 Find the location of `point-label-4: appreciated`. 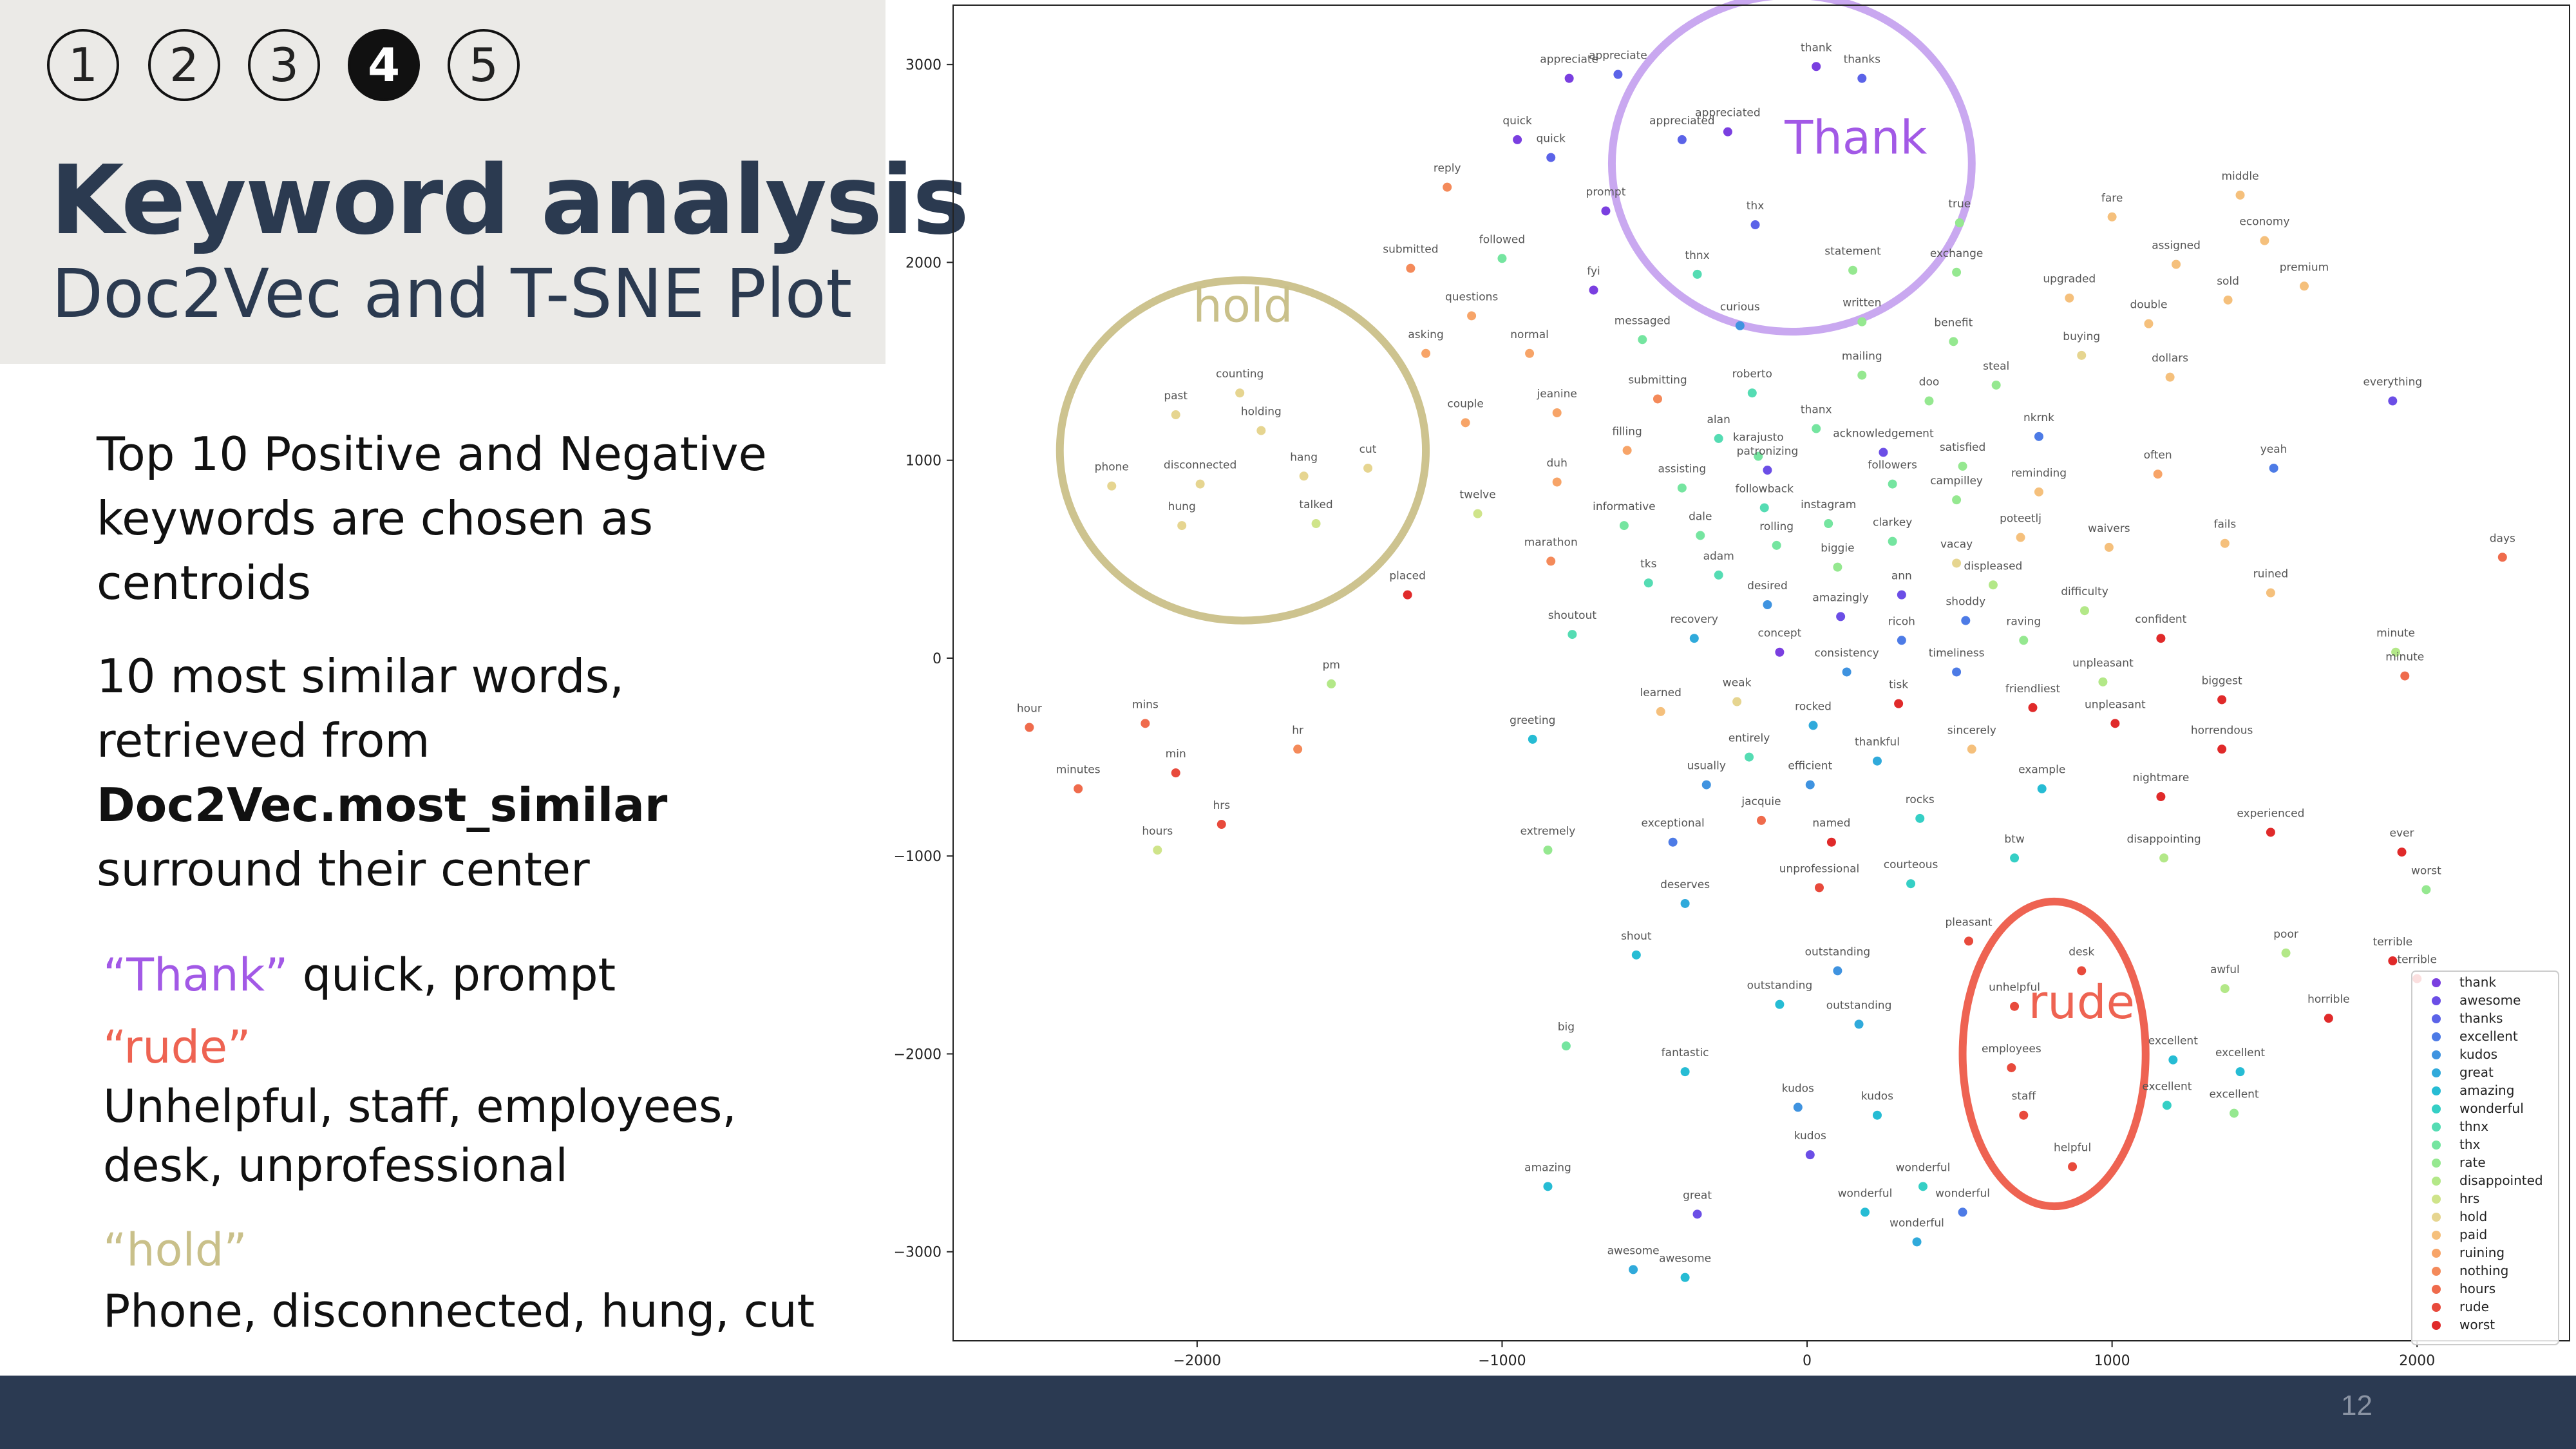

point-label-4: appreciated is located at coordinates (1682, 121).